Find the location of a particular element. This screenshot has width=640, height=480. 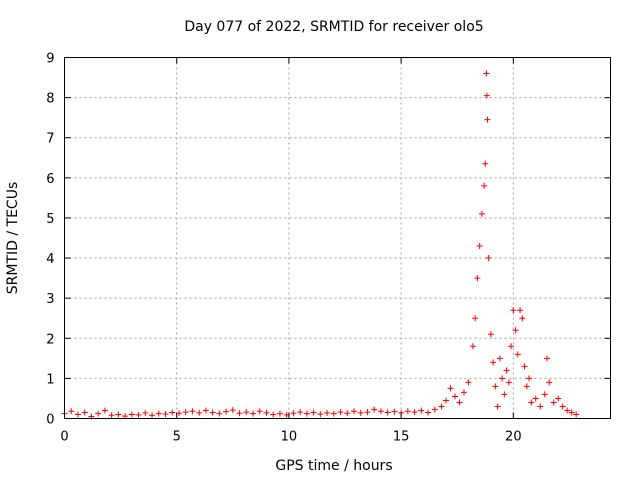

y-tick-label: 5 is located at coordinates (50, 219).